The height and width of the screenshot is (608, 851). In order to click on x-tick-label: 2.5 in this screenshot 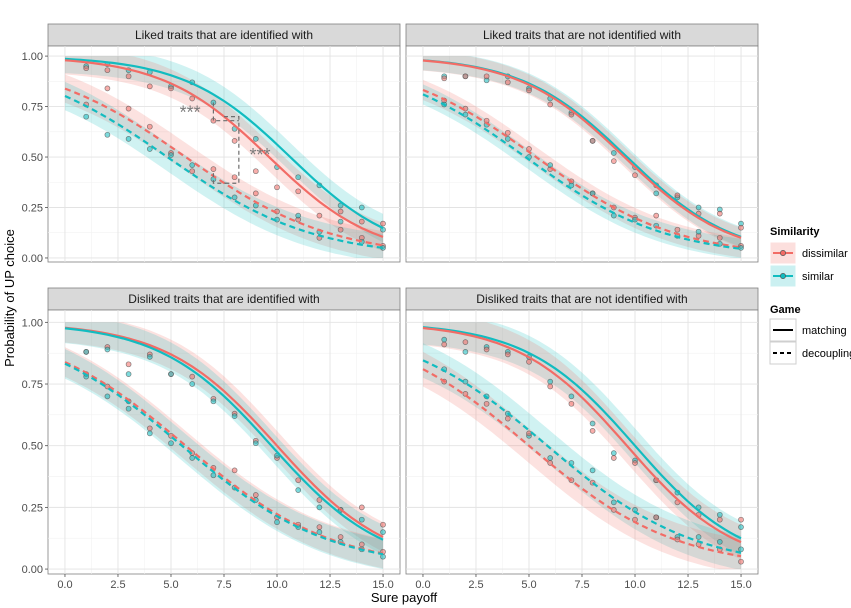, I will do `click(117, 585)`.